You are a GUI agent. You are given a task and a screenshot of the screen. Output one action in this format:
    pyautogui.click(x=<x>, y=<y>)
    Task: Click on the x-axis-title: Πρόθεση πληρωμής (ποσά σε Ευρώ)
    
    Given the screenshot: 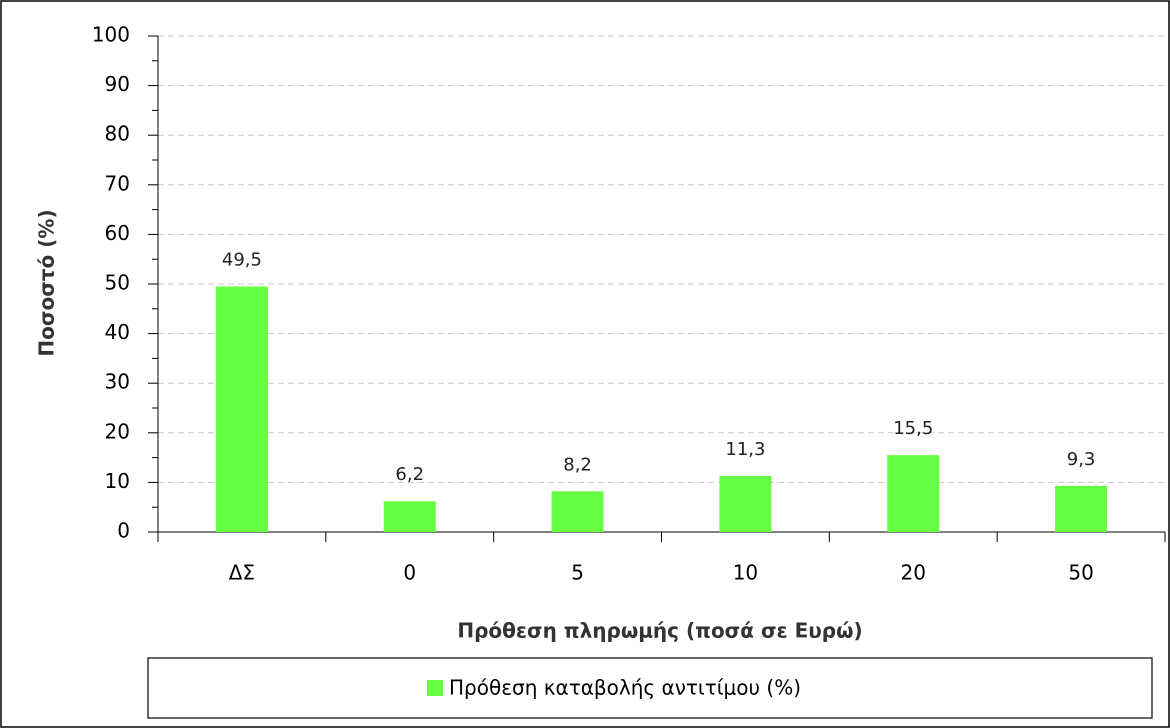 What is the action you would take?
    pyautogui.click(x=659, y=631)
    